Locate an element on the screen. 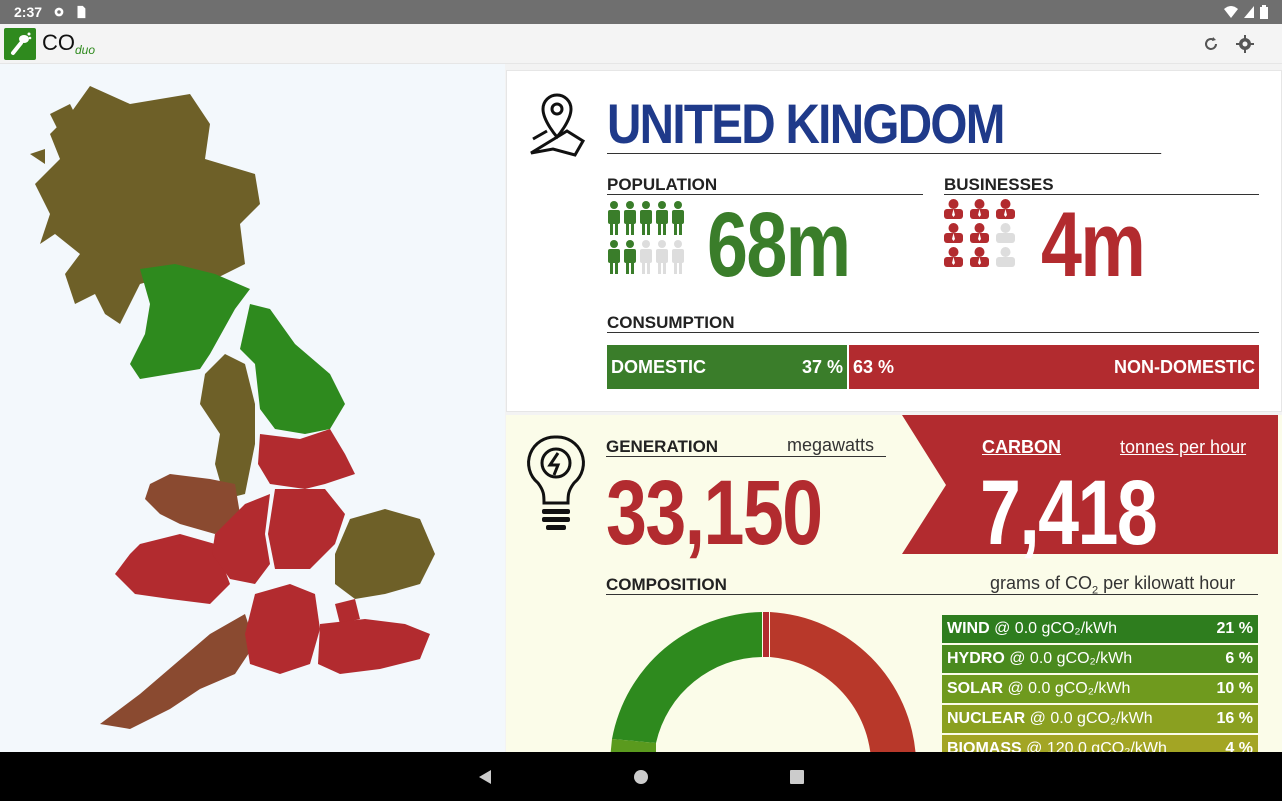  consumption-bar: DOMESTIC 37 % 63 % NON-DOMESTIC is located at coordinates (933, 367).